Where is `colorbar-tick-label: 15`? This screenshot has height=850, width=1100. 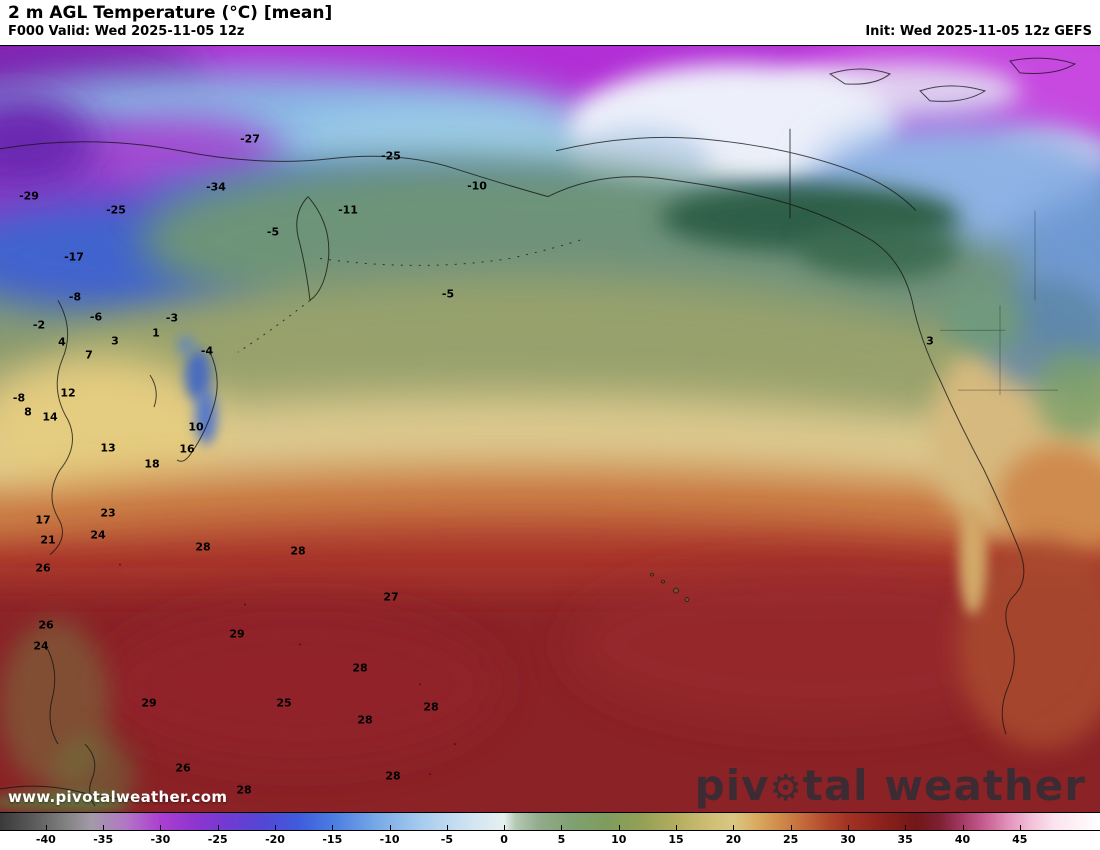
colorbar-tick-label: 15 is located at coordinates (676, 839).